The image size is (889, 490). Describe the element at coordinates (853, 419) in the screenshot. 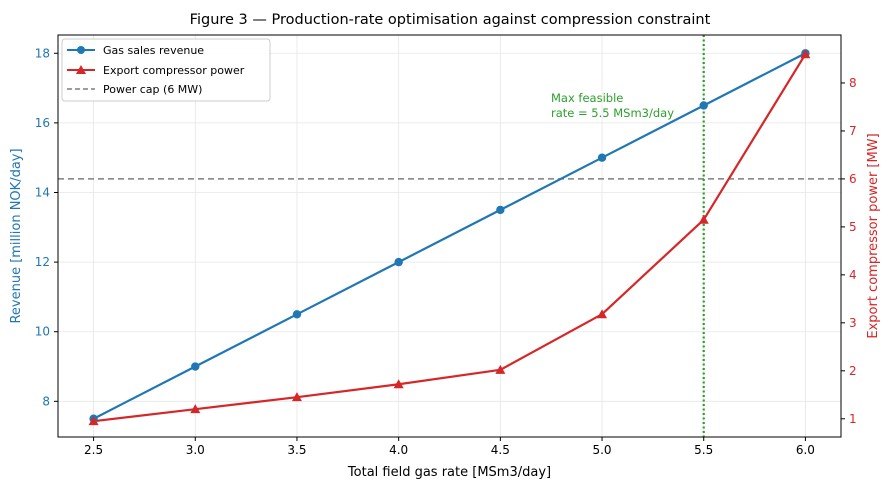

I see `y-right-tick-label: 1` at that location.